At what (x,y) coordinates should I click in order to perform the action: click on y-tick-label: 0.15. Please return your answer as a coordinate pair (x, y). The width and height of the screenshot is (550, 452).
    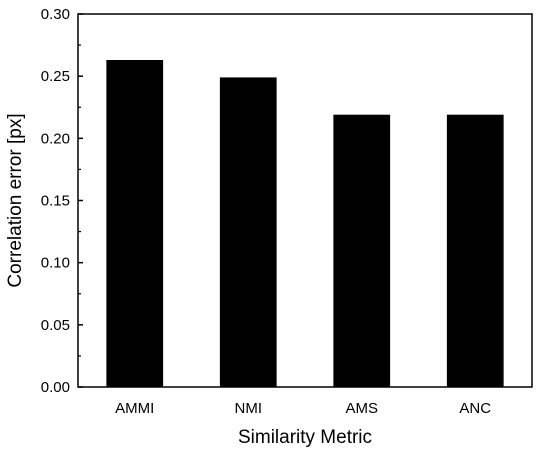
    Looking at the image, I should click on (55, 201).